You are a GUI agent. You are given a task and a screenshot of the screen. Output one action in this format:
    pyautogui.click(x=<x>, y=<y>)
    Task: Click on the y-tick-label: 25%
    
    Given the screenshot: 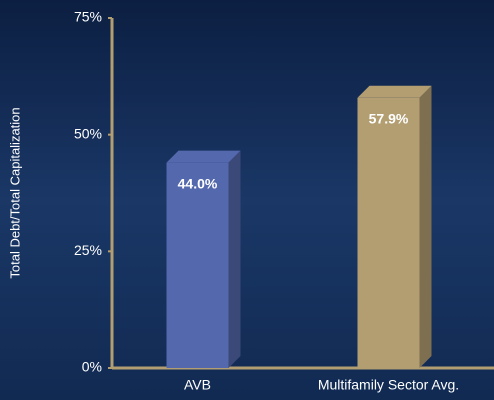 What is the action you would take?
    pyautogui.click(x=88, y=250)
    